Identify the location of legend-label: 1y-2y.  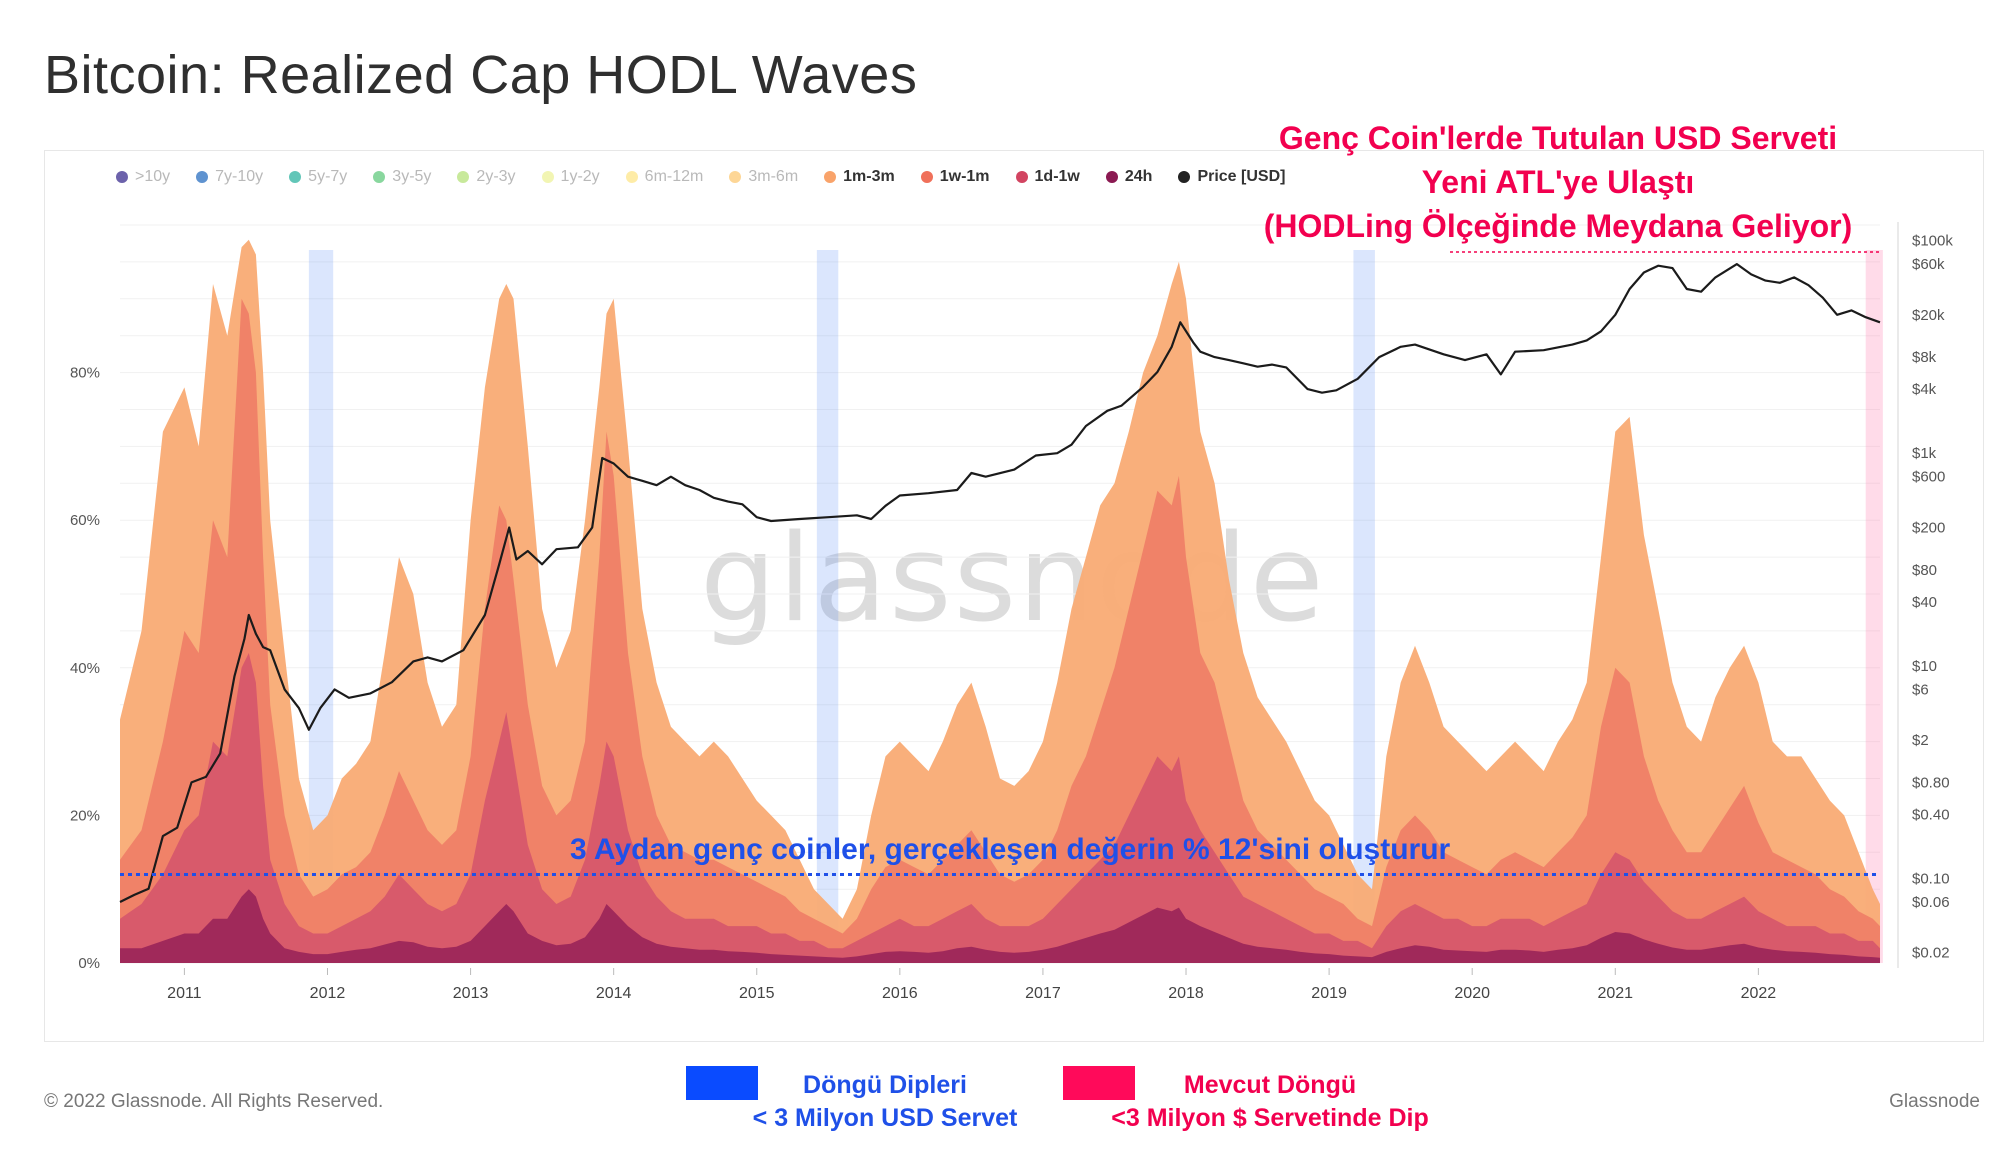
(580, 176).